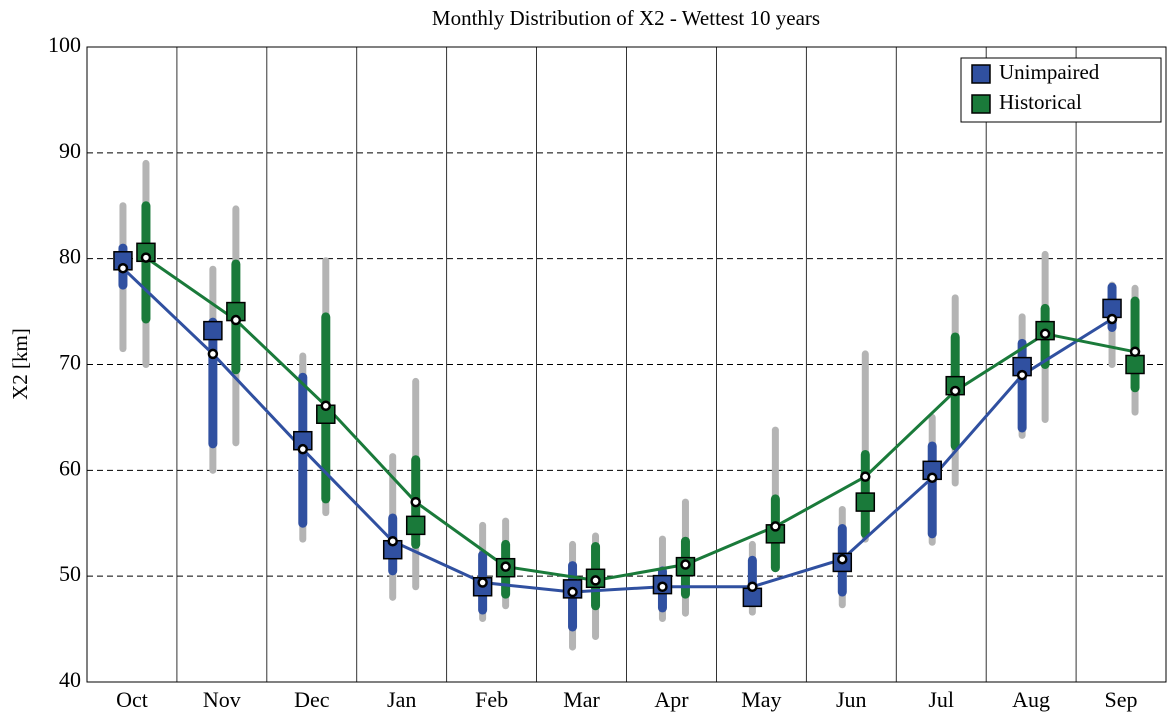 The width and height of the screenshot is (1168, 717). I want to click on legend-label: Unimpaired, so click(1049, 72).